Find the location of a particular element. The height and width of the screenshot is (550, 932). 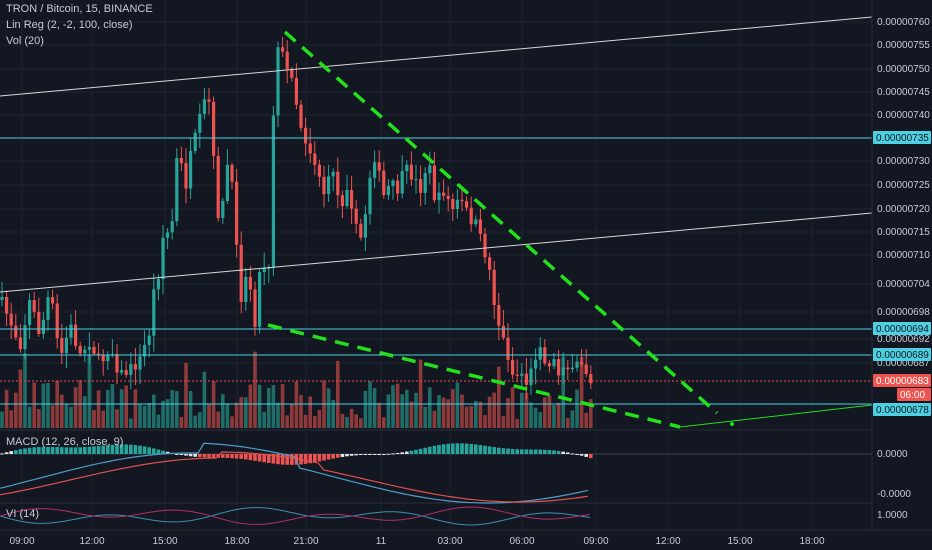

symbol-legend: TRON / Bitcoin, 15, BINANCE is located at coordinates (79, 9).